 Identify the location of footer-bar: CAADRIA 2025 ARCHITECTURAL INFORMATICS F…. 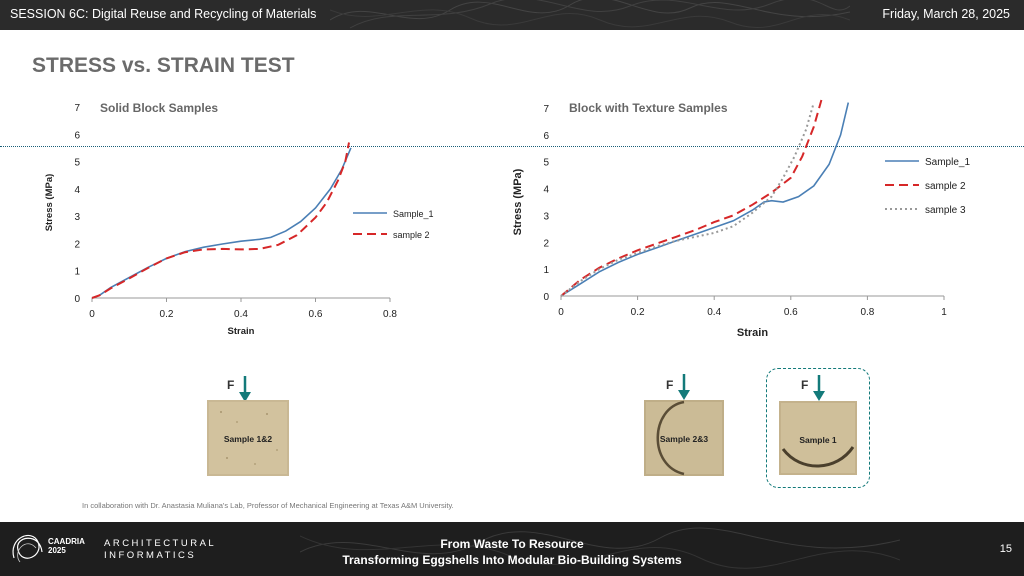
(512, 549).